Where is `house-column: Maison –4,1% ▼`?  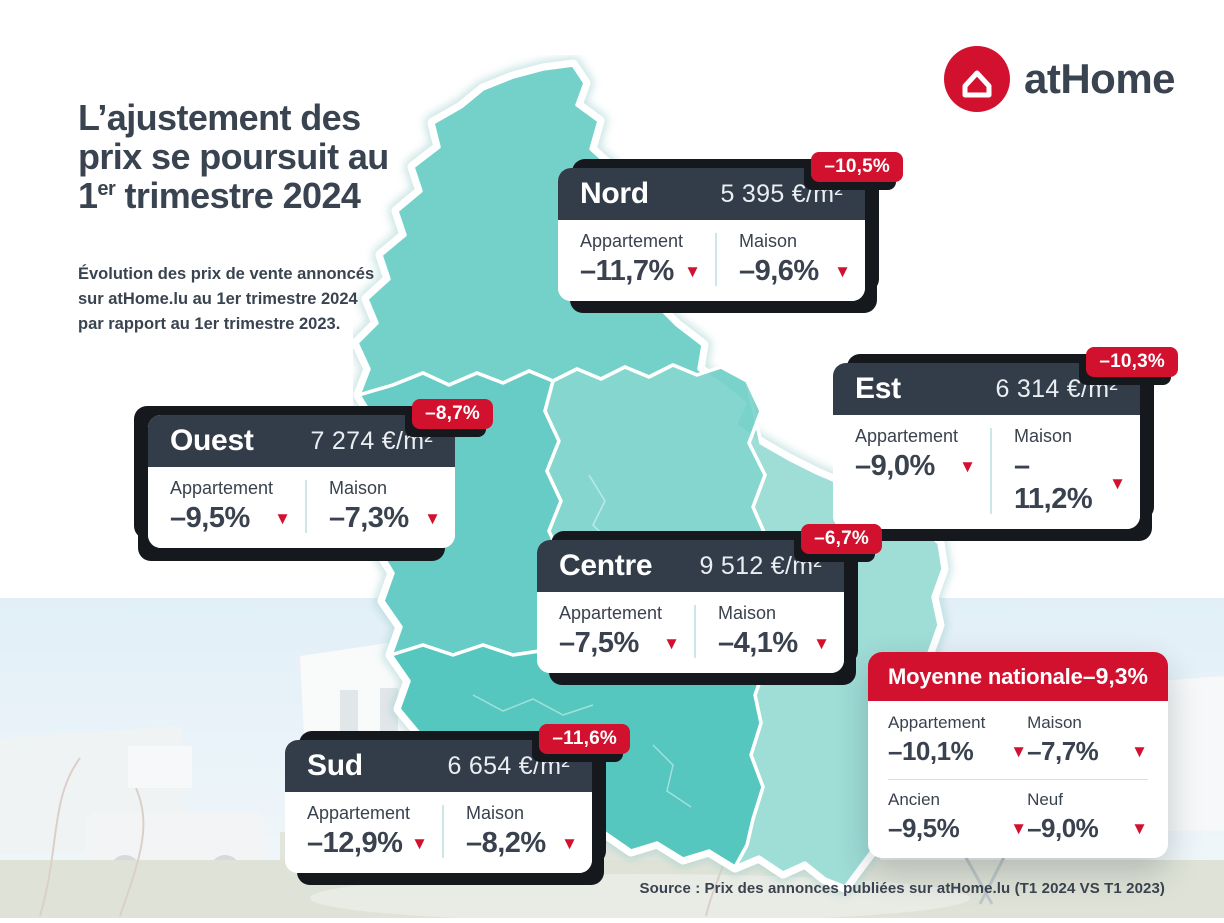 house-column: Maison –4,1% ▼ is located at coordinates (770, 631).